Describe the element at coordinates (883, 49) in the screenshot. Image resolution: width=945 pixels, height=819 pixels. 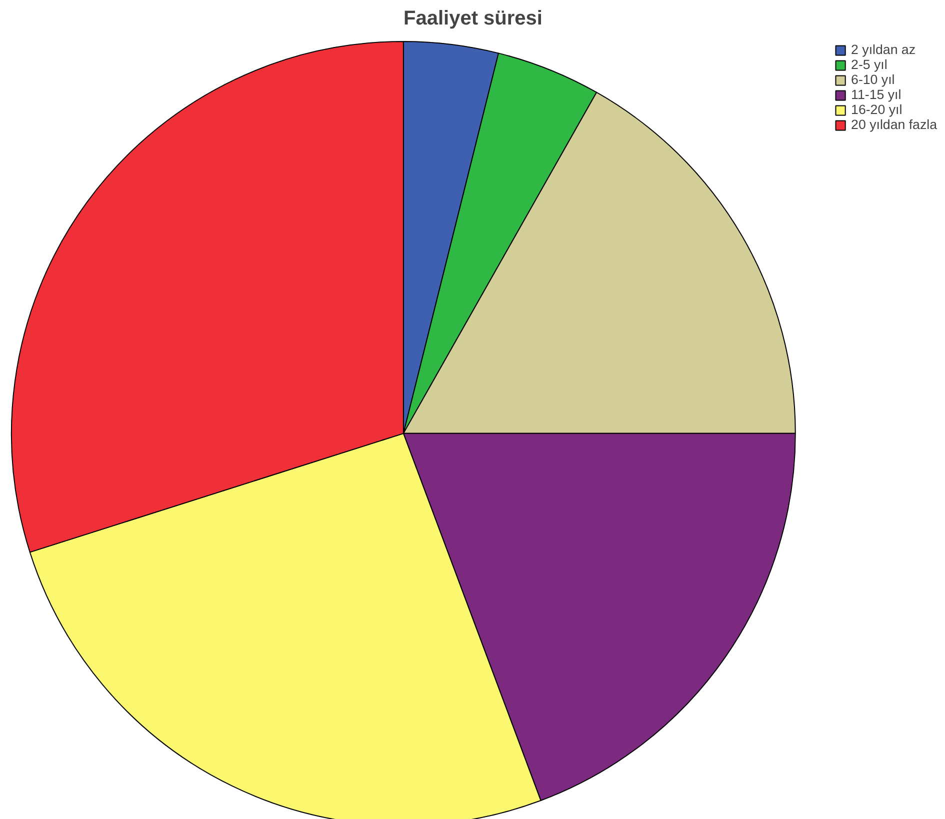
I see `legend-label: 2 yıldan az` at that location.